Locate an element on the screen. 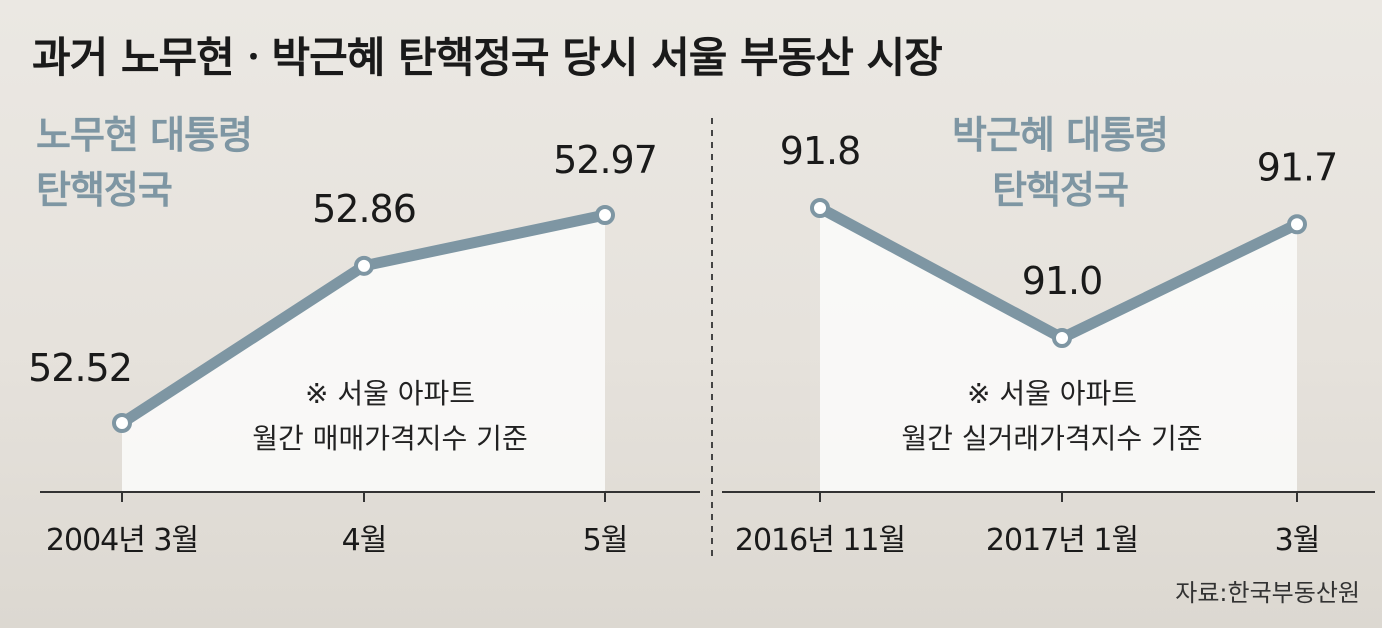 This screenshot has width=1382, height=628. data-label: 52.86 is located at coordinates (364, 209).